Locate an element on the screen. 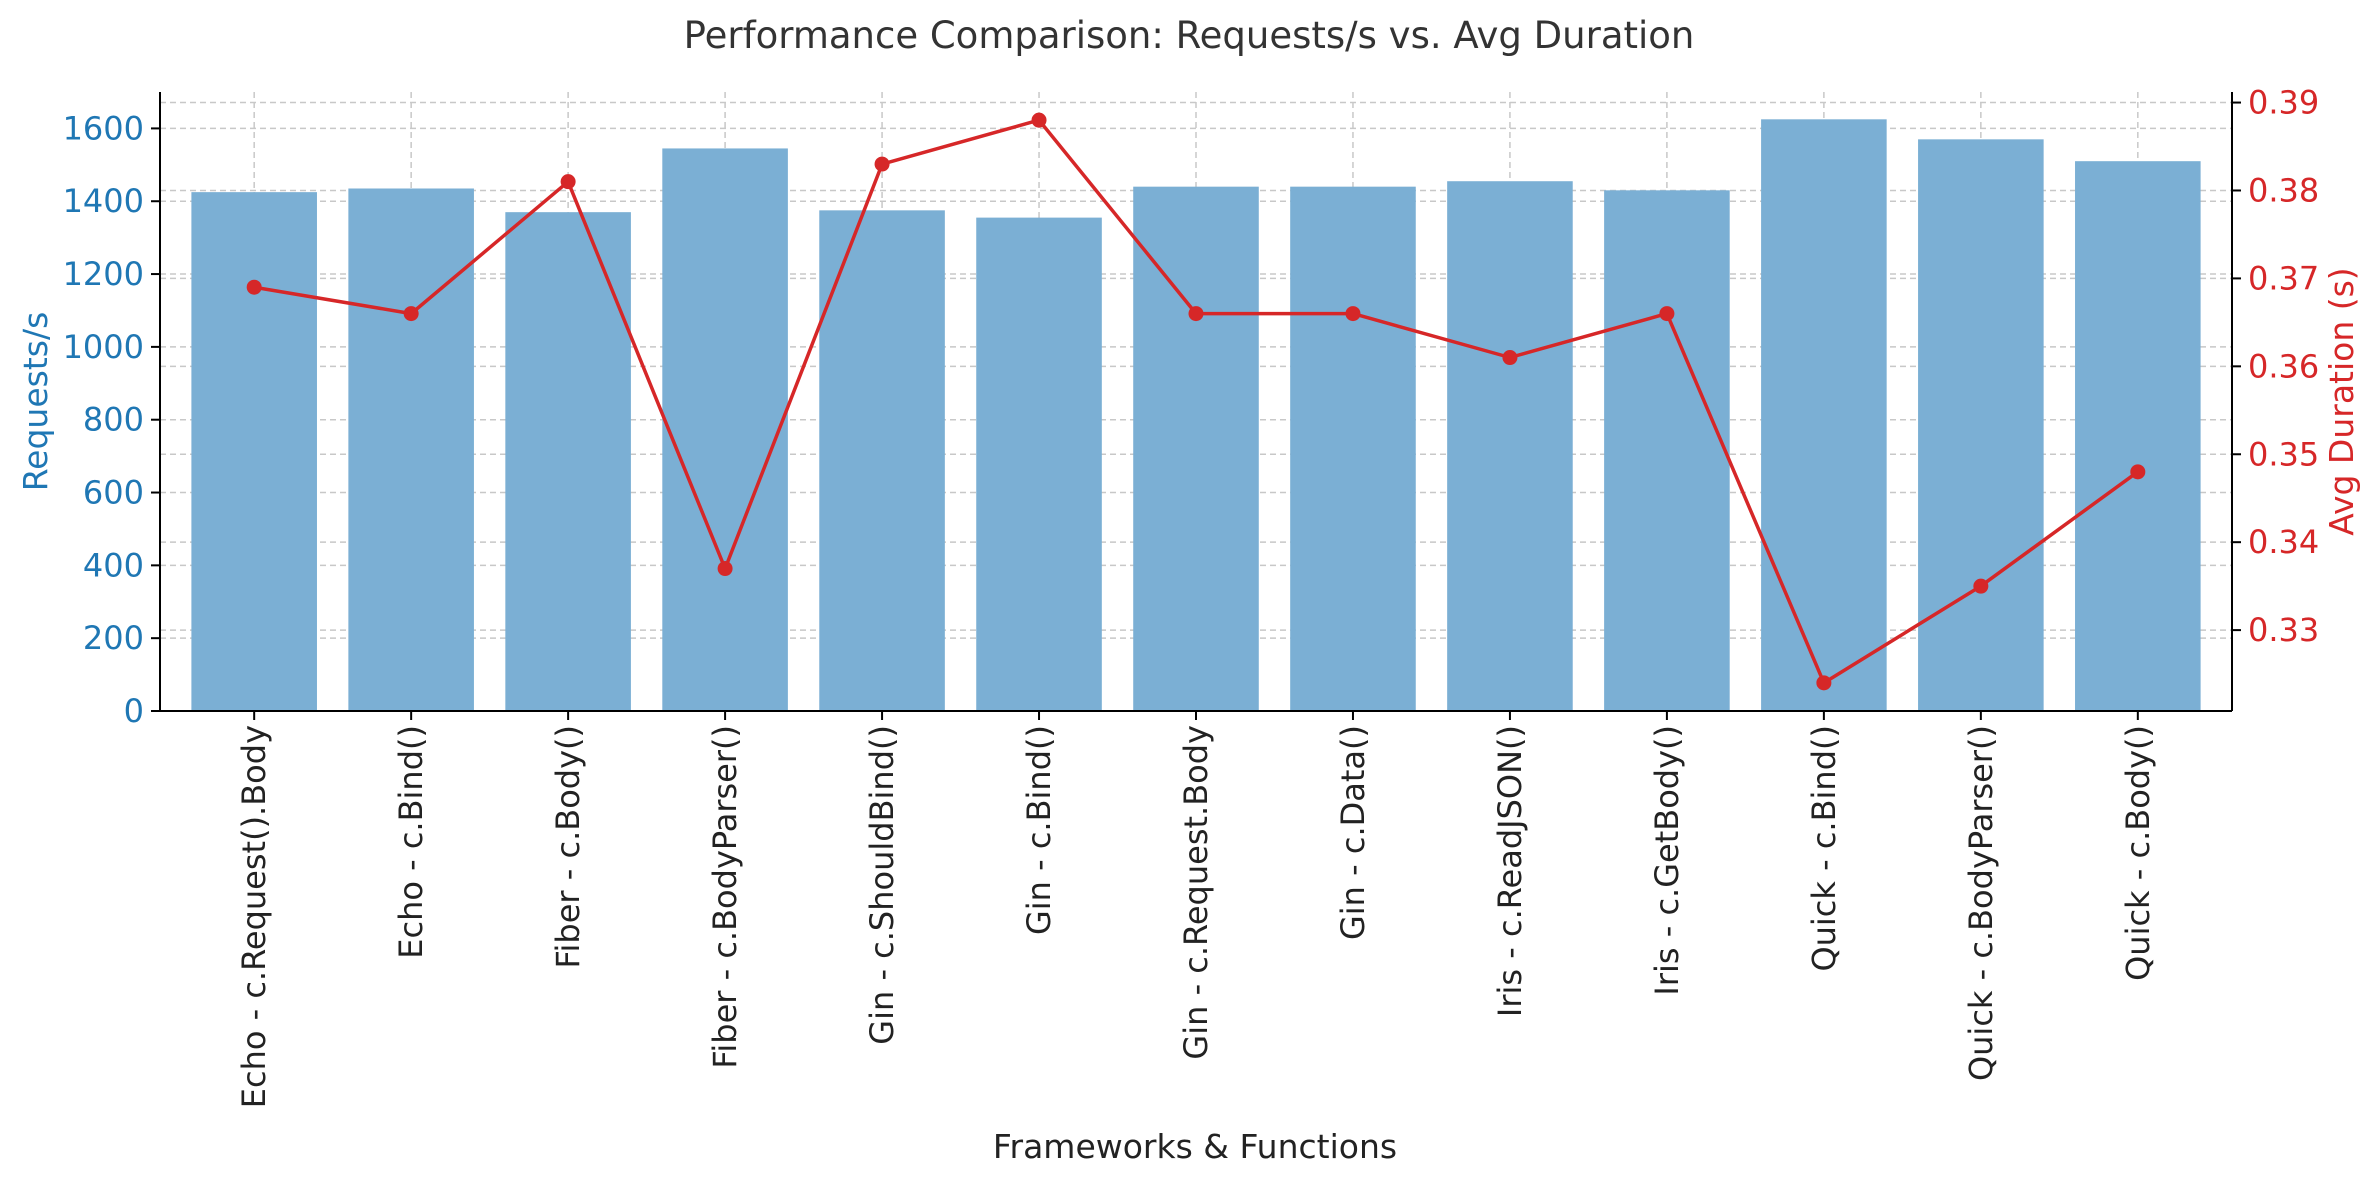  x-tick-label-3: Fiber - c.BodyParser() is located at coordinates (725, 897).